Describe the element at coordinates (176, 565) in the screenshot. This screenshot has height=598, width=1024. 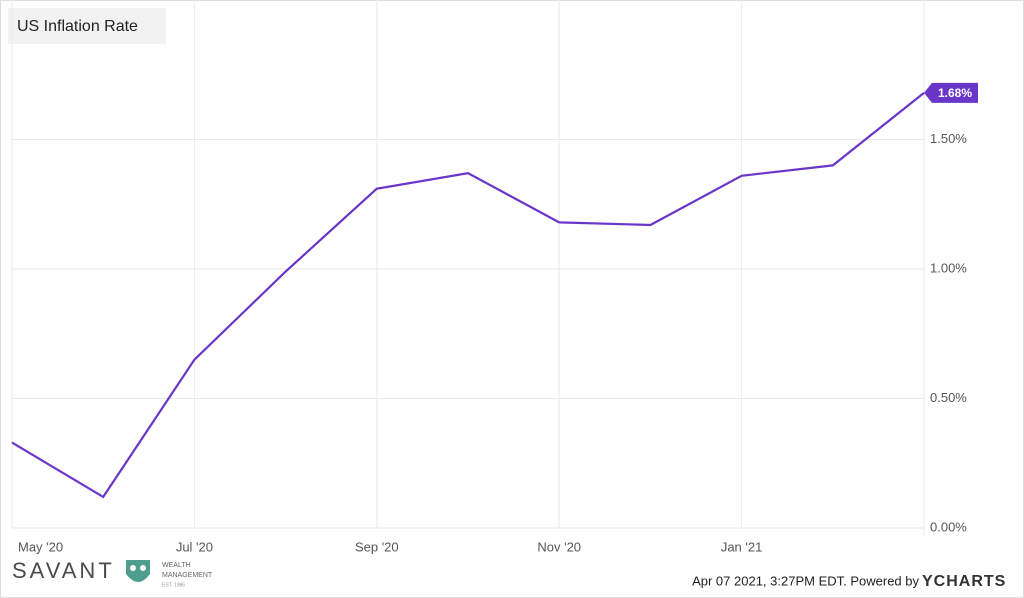
I see `brand-line: WEALTH` at that location.